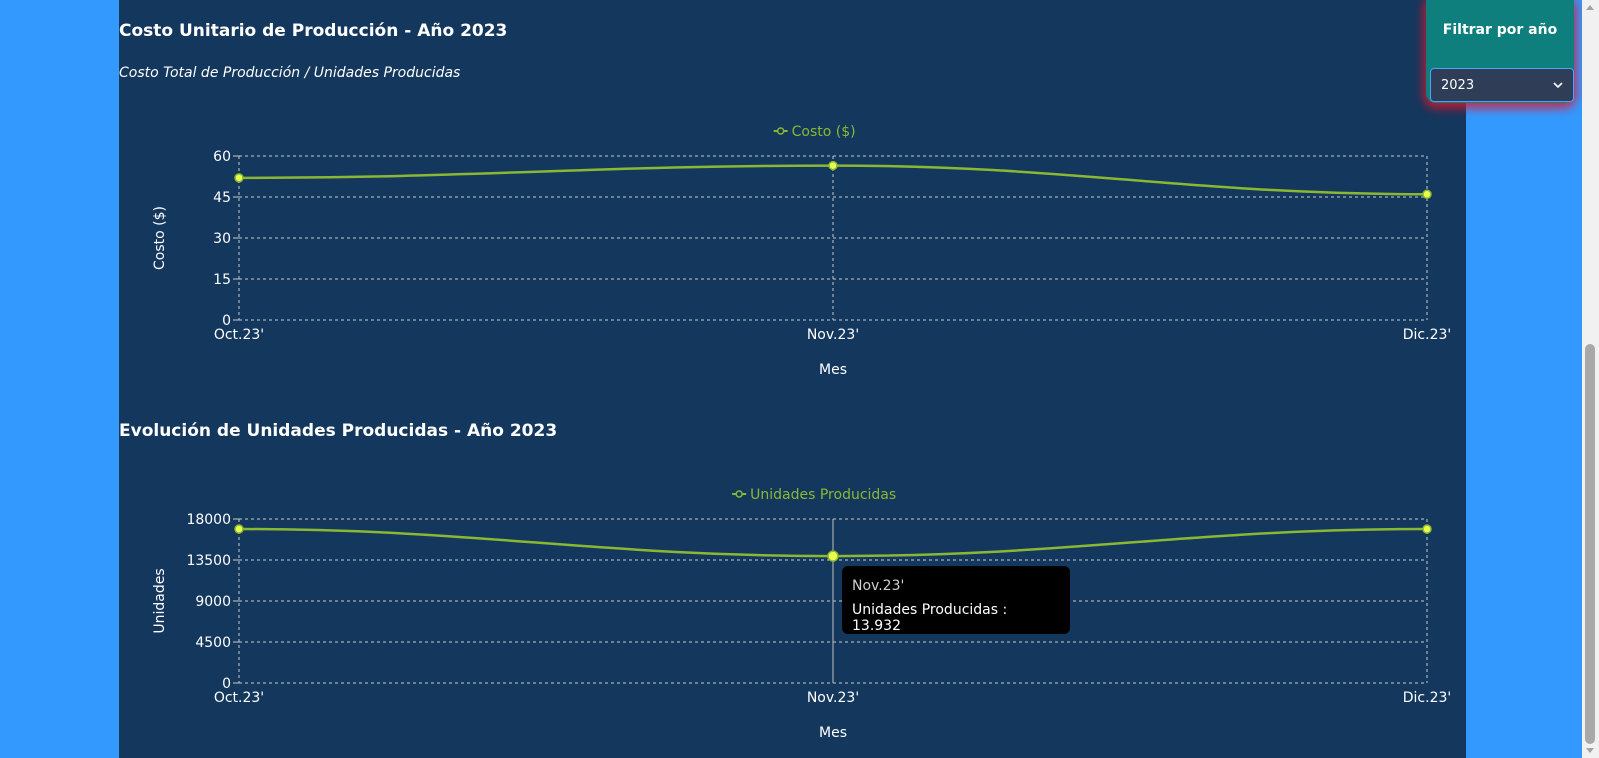  Describe the element at coordinates (222, 280) in the screenshot. I see `y-tick-label: 15` at that location.